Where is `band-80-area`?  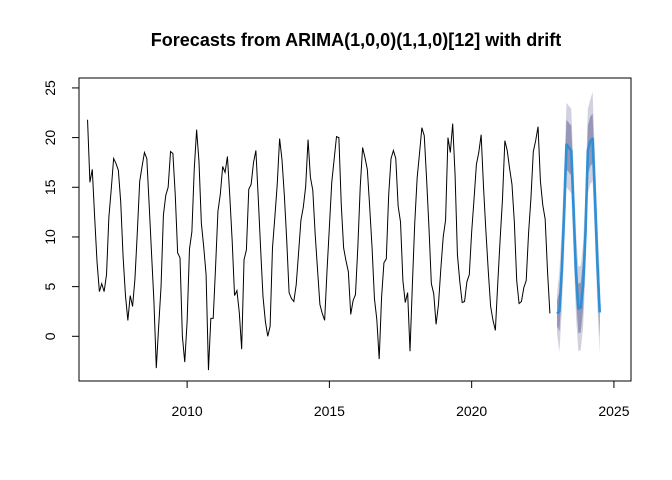
band-80-area is located at coordinates (578, 225).